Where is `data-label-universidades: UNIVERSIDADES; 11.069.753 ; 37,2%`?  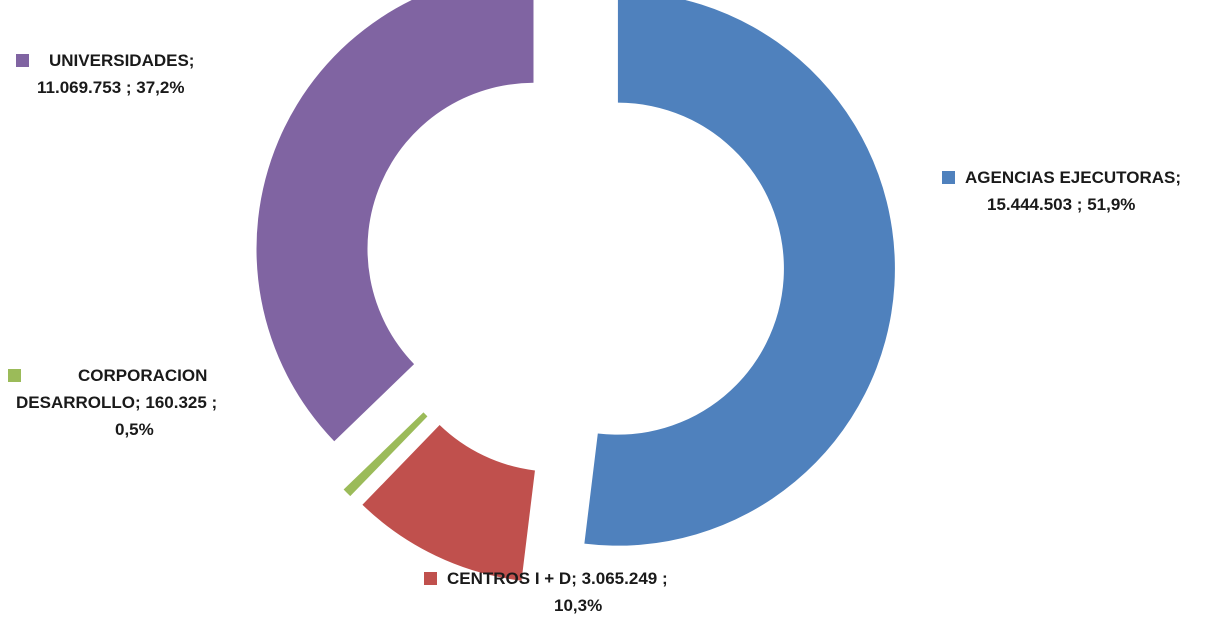 data-label-universidades: UNIVERSIDADES; 11.069.753 ; 37,2% is located at coordinates (105, 74).